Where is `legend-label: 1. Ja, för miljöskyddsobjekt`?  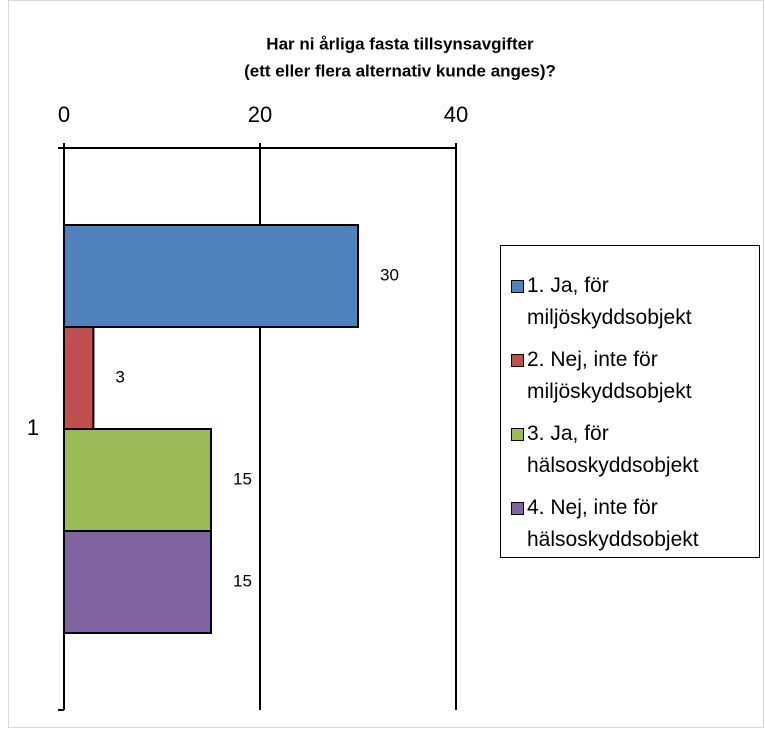
legend-label: 1. Ja, för miljöskyddsobjekt is located at coordinates (609, 301).